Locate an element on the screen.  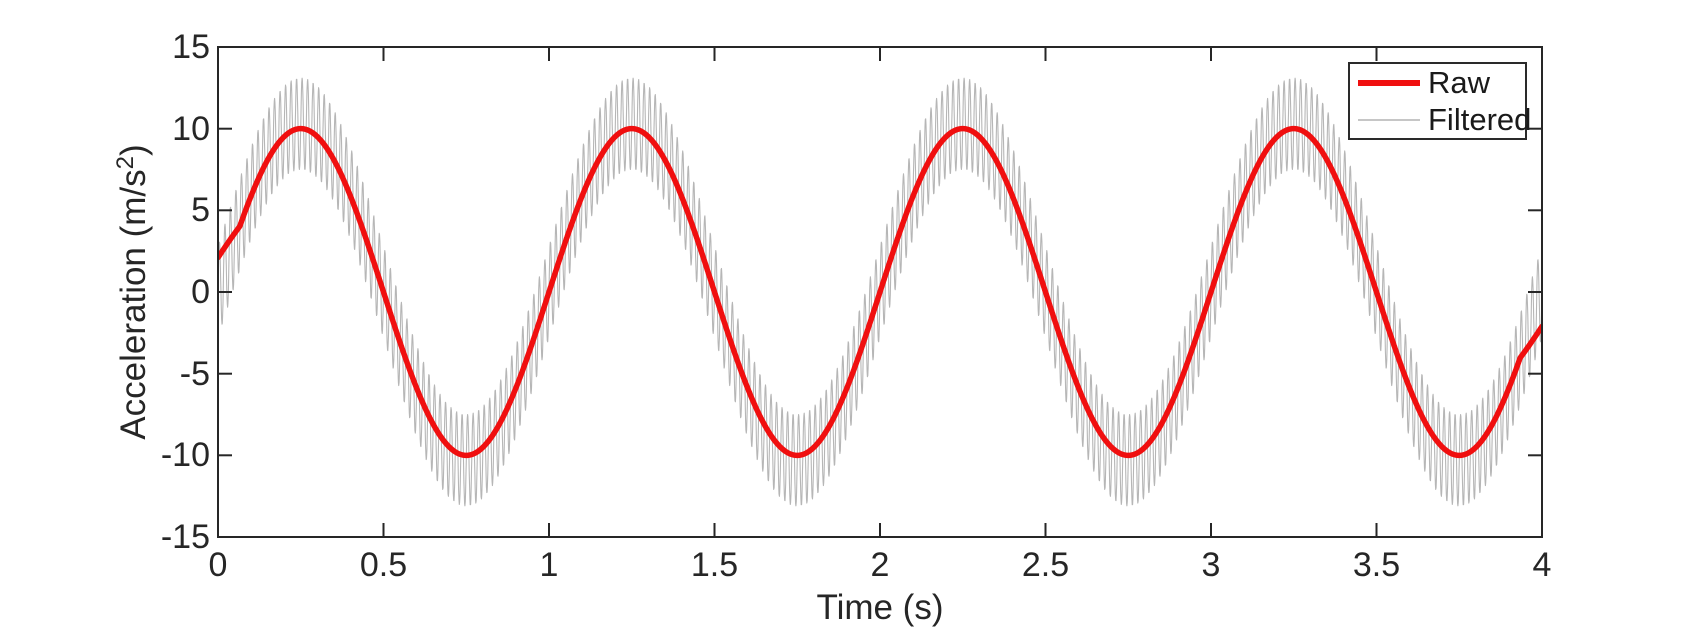
x-tick-label: 0.5 is located at coordinates (383, 565).